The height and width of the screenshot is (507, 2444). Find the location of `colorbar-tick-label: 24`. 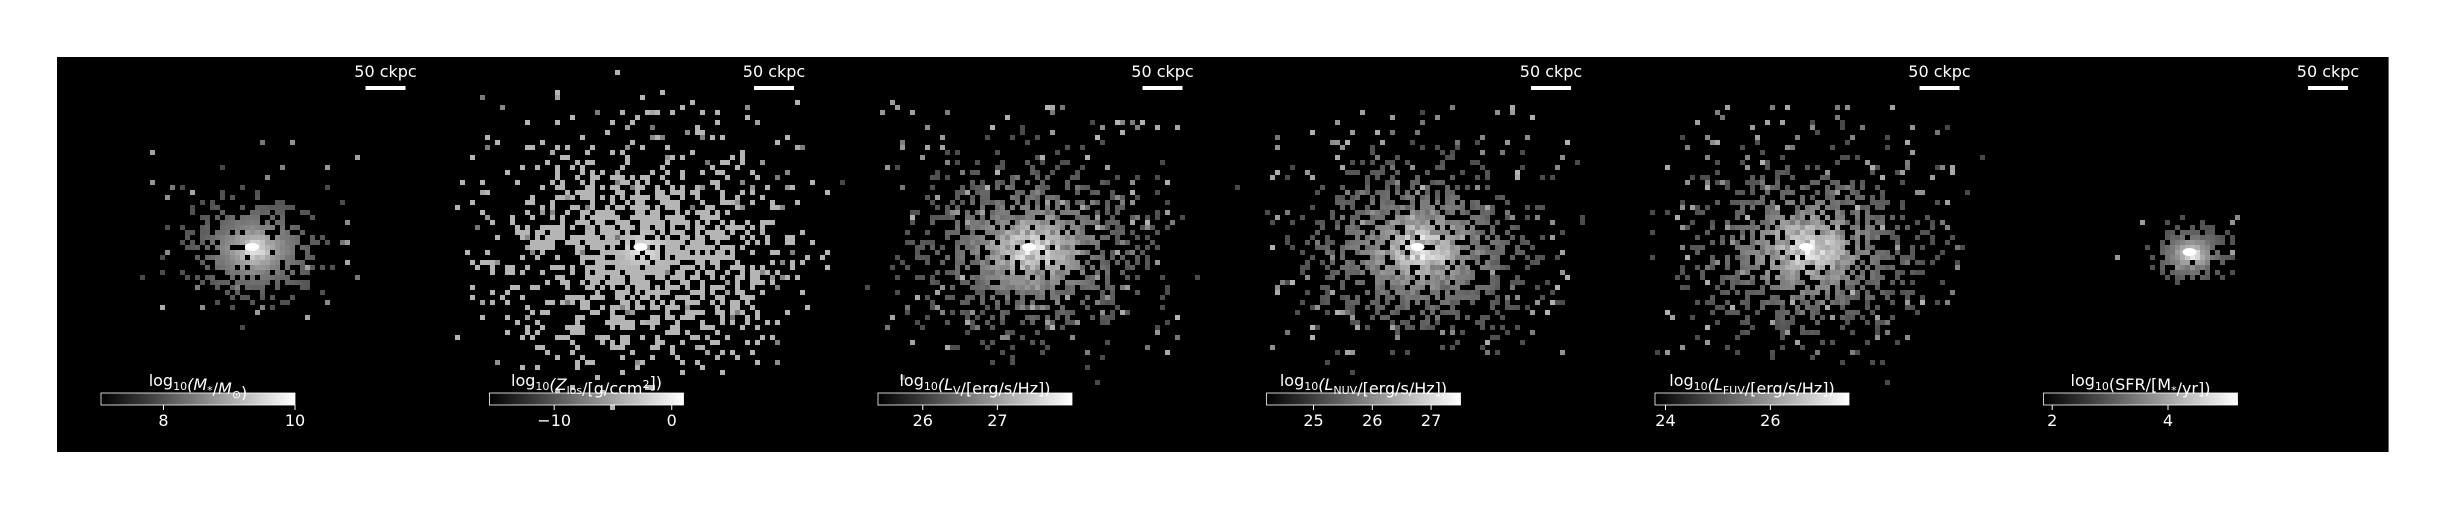

colorbar-tick-label: 24 is located at coordinates (1665, 420).